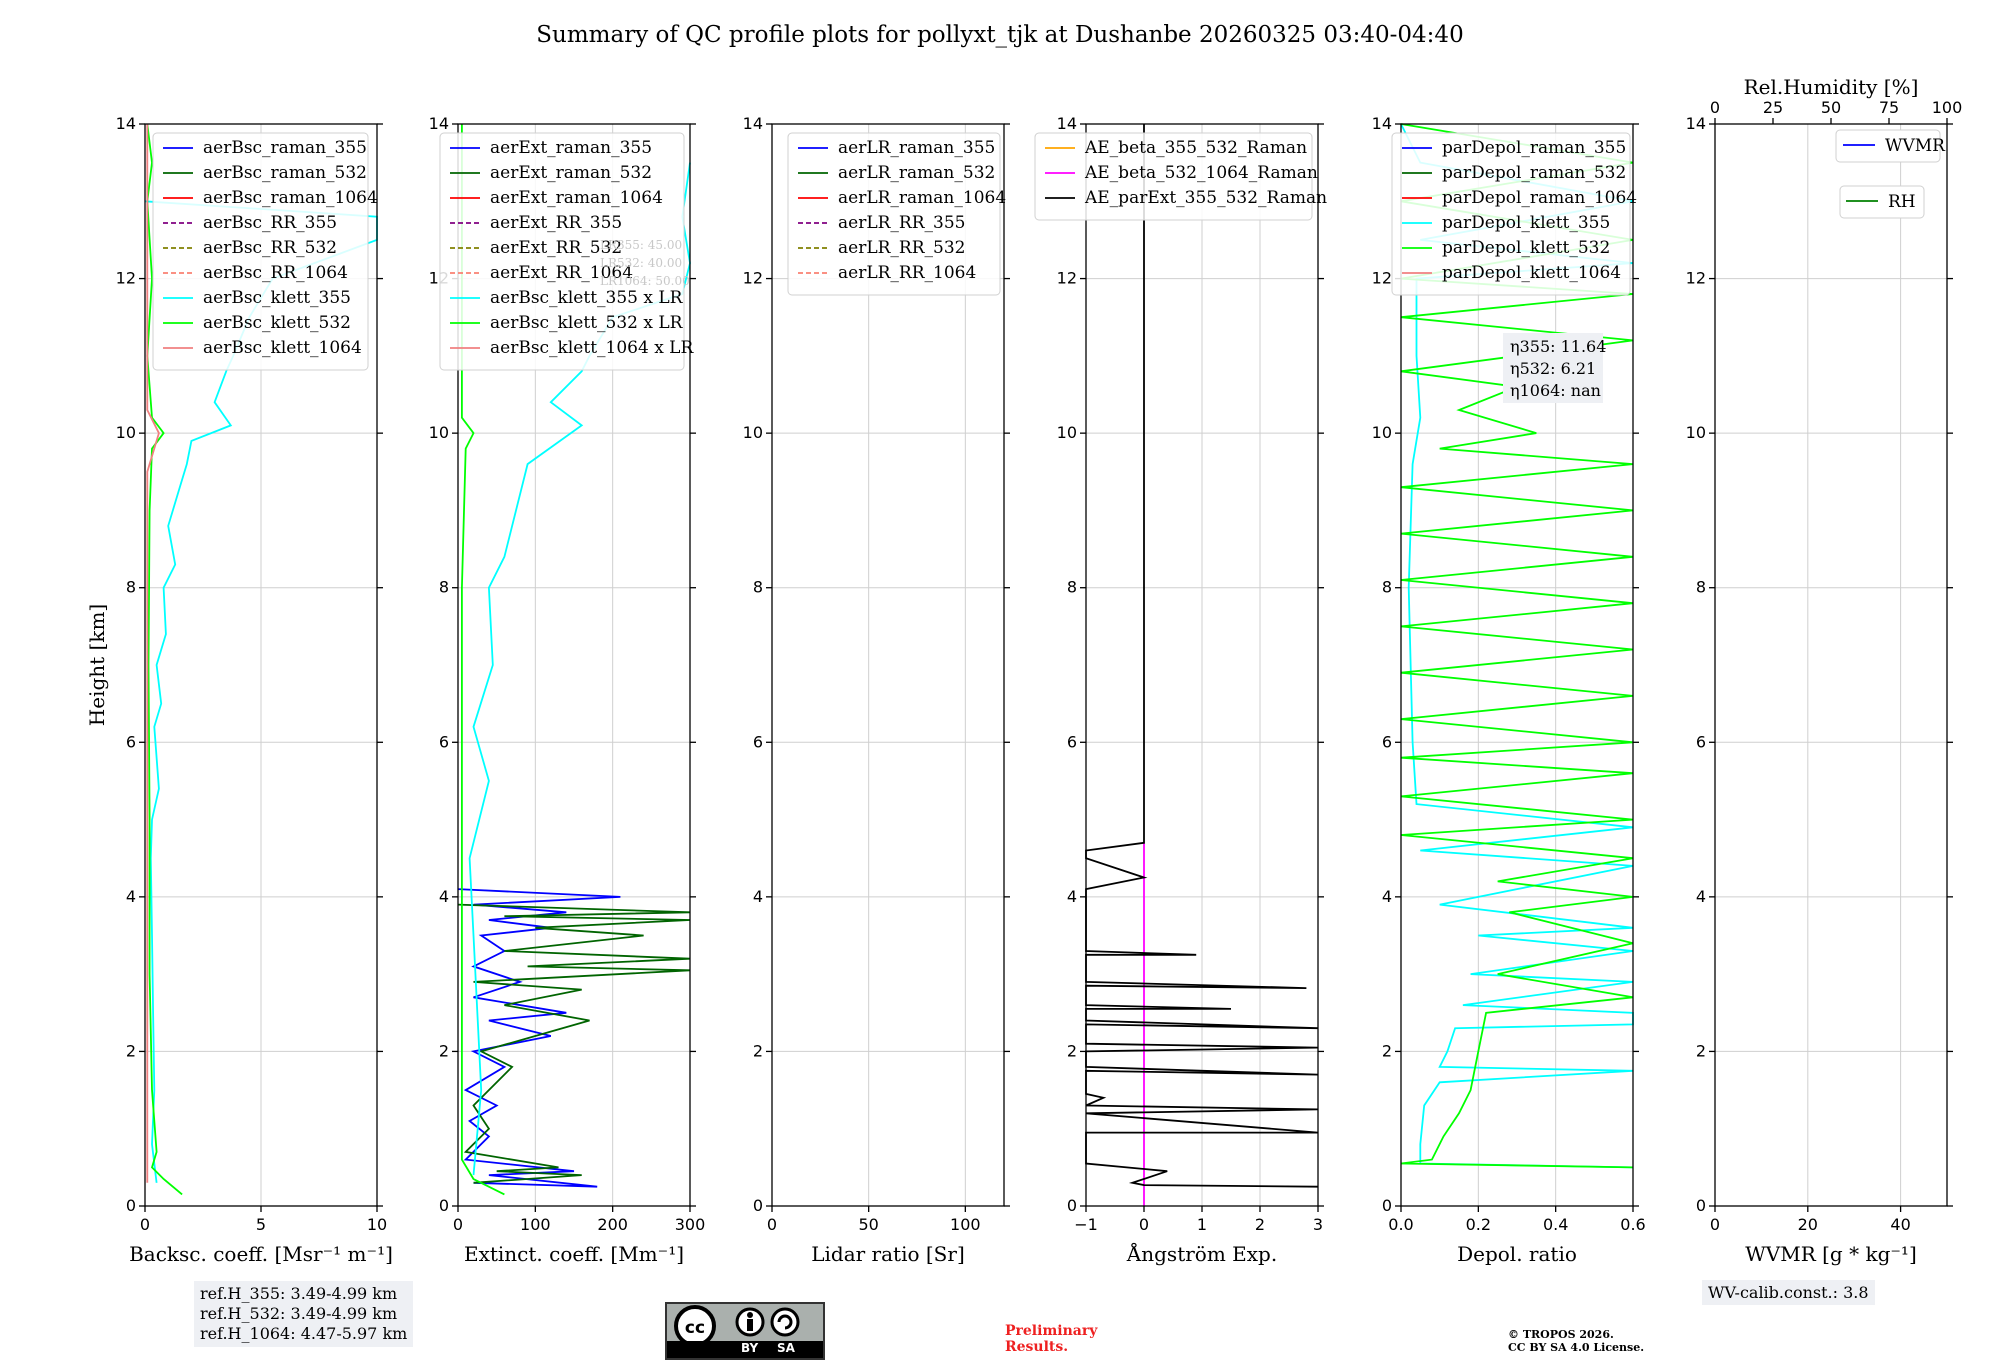 The image size is (2000, 1360). I want to click on legend-label: aerBsc_klett_1064, so click(282, 348).